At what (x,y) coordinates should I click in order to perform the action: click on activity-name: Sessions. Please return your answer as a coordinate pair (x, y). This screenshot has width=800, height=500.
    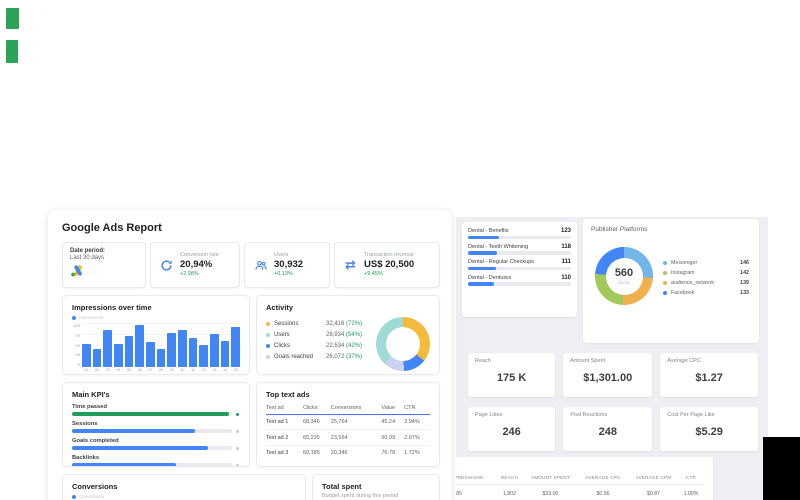
    Looking at the image, I should click on (286, 324).